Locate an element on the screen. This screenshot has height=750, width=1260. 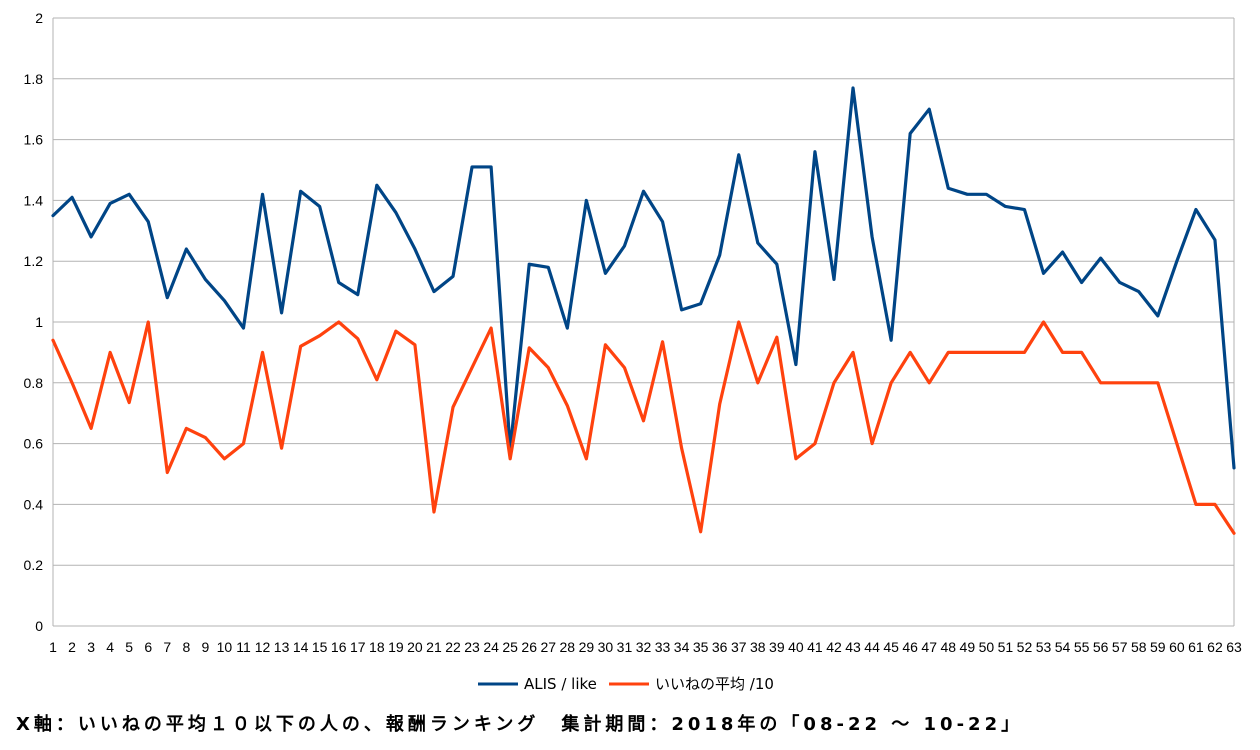
x-tick-label: 58 is located at coordinates (1139, 647).